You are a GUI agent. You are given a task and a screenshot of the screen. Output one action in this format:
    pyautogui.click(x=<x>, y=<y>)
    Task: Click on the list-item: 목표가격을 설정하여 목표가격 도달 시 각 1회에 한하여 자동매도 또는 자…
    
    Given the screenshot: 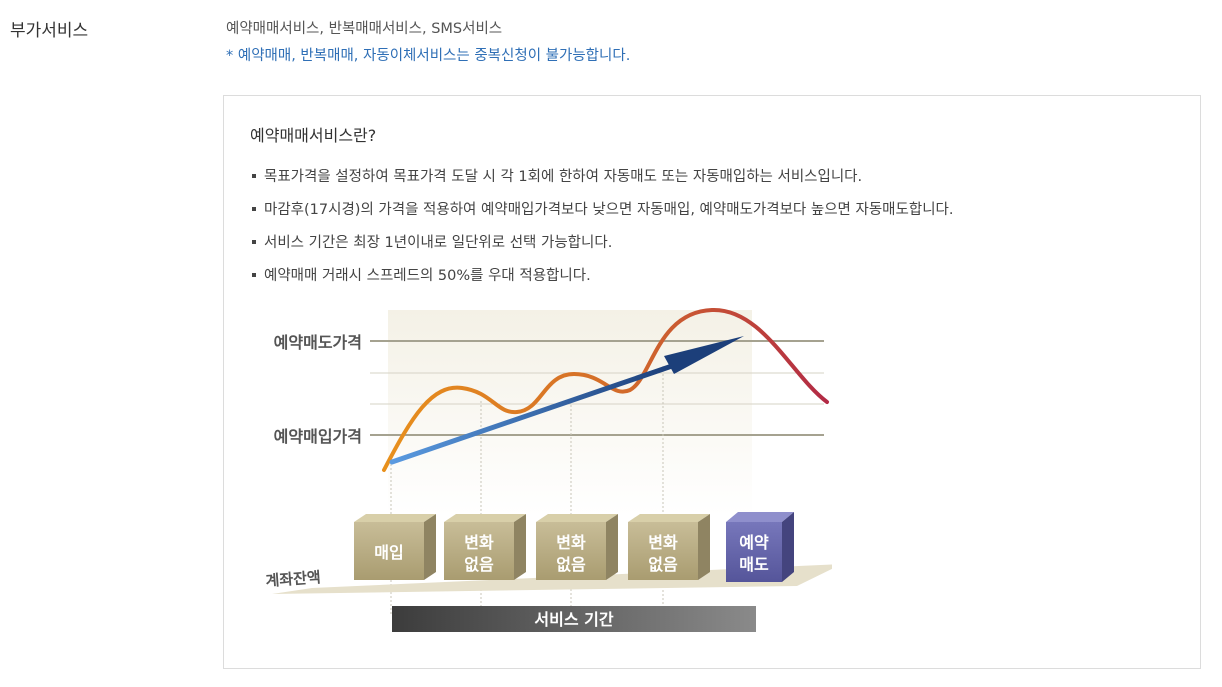 What is the action you would take?
    pyautogui.click(x=602, y=182)
    